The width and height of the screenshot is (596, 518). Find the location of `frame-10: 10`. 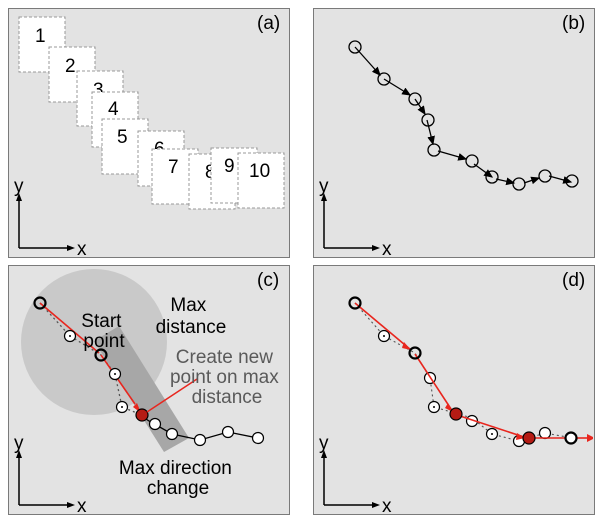

frame-10: 10 is located at coordinates (261, 180).